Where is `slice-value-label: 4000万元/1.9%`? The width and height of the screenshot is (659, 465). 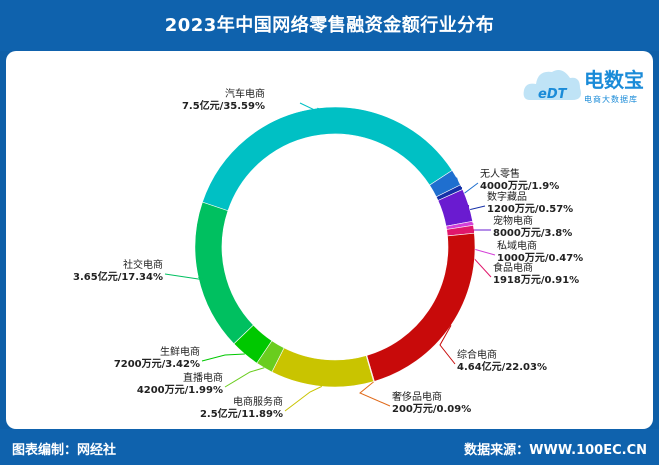 slice-value-label: 4000万元/1.9% is located at coordinates (519, 186).